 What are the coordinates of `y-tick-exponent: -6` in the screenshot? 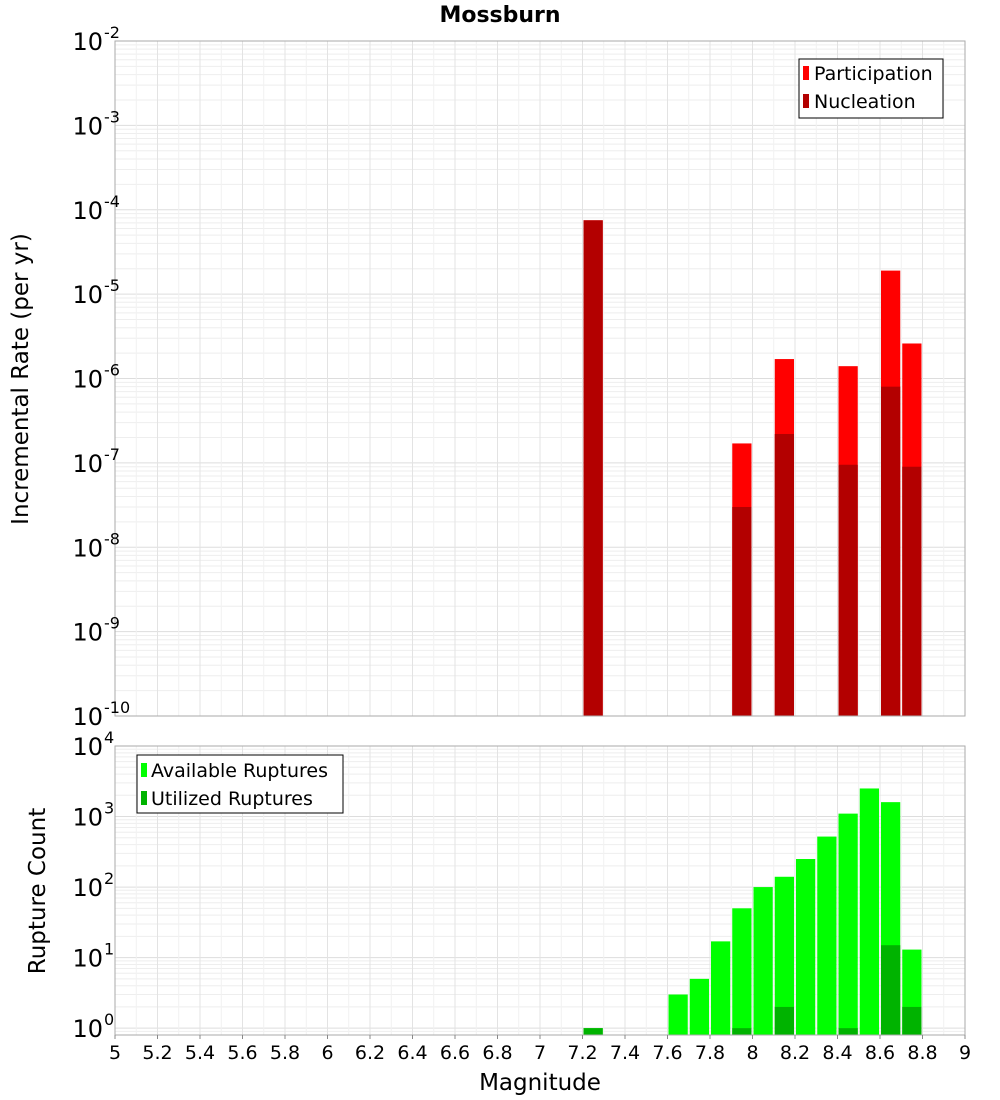 It's located at (112, 370).